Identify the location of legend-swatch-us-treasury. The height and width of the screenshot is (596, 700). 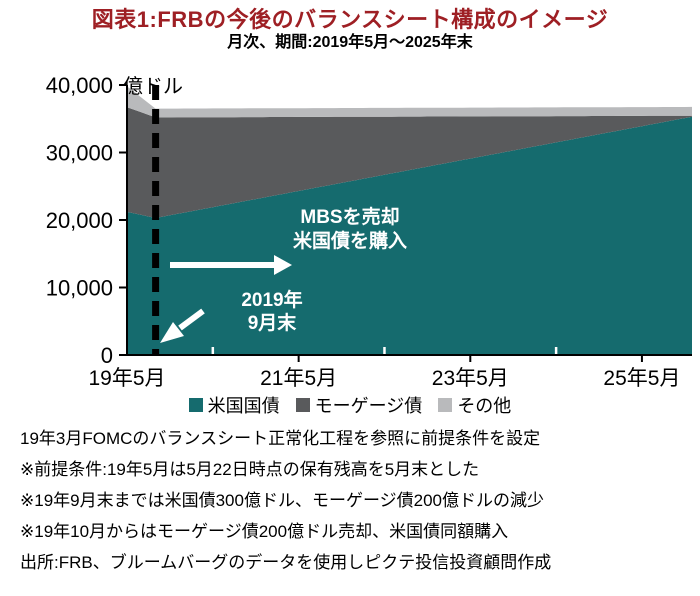
(195, 405).